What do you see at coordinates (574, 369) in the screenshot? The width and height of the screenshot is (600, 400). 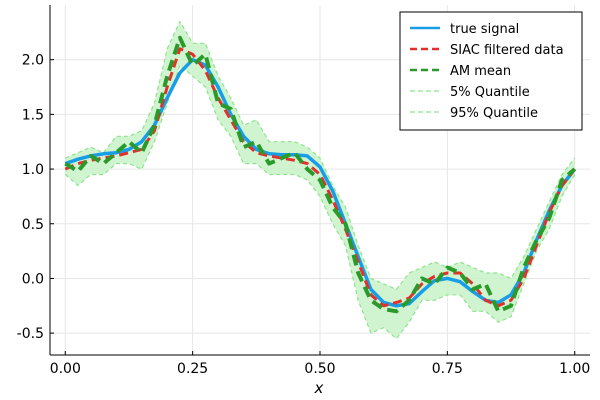 I see `x-tick-label-4: 1.00` at bounding box center [574, 369].